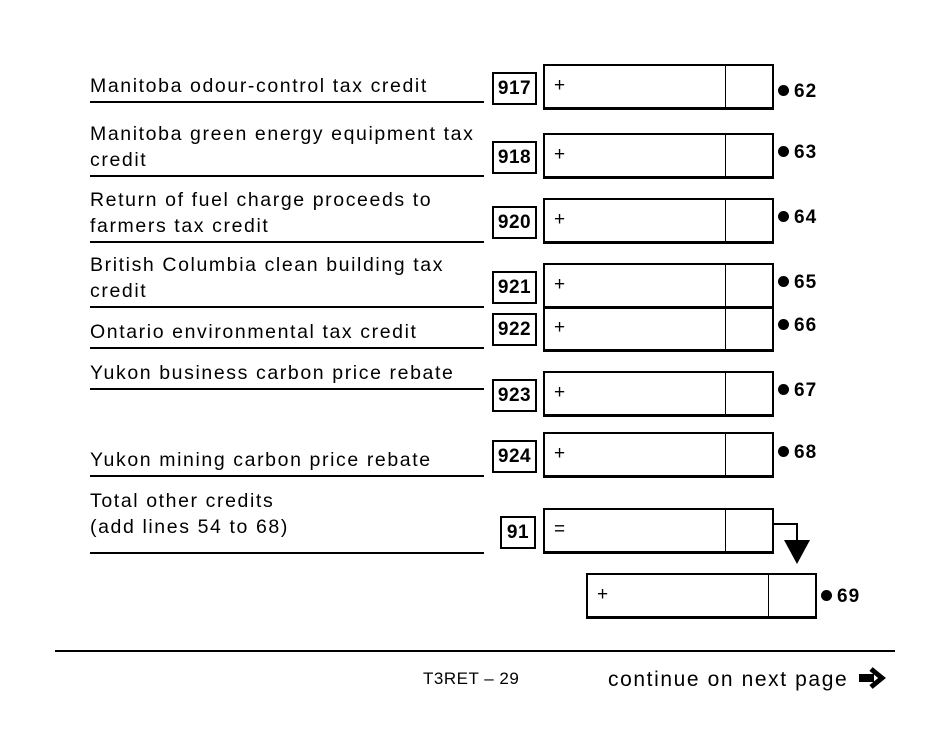 Image resolution: width=950 pixels, height=735 pixels. What do you see at coordinates (797, 453) in the screenshot?
I see `line-number: 68` at bounding box center [797, 453].